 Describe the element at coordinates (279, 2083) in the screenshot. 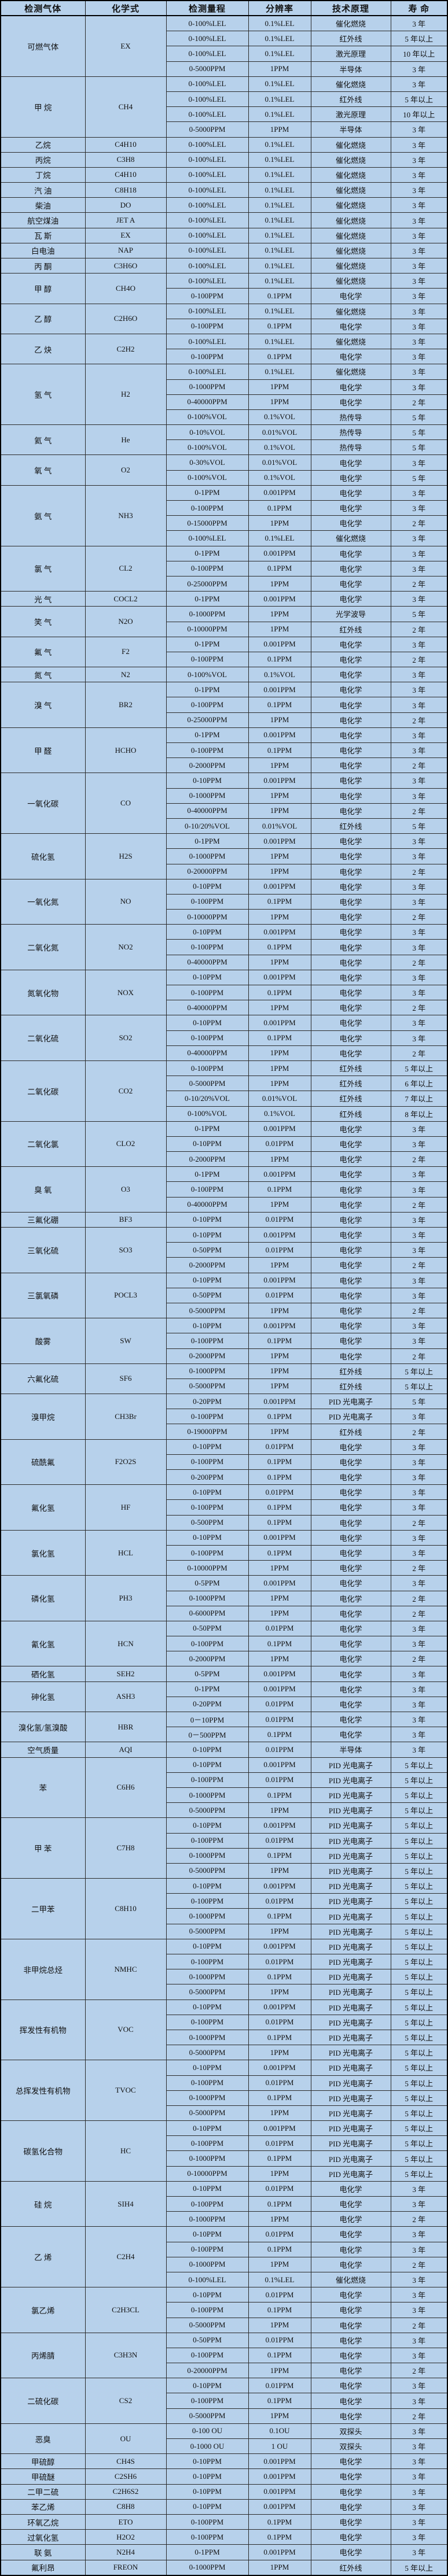

I see `resolution-cell: 0.01PPM` at that location.